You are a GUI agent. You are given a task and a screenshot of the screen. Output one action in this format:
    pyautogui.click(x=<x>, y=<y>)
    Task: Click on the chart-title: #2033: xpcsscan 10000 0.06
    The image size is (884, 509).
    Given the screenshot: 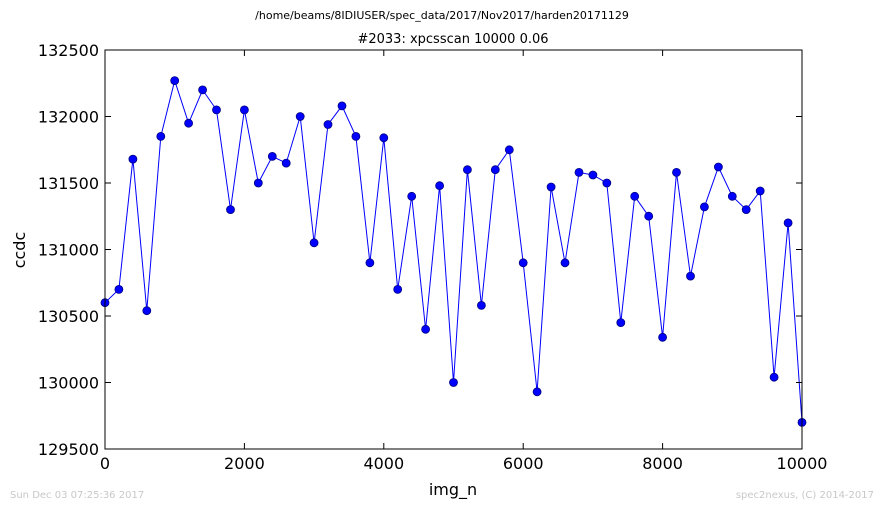 What is the action you would take?
    pyautogui.click(x=452, y=39)
    